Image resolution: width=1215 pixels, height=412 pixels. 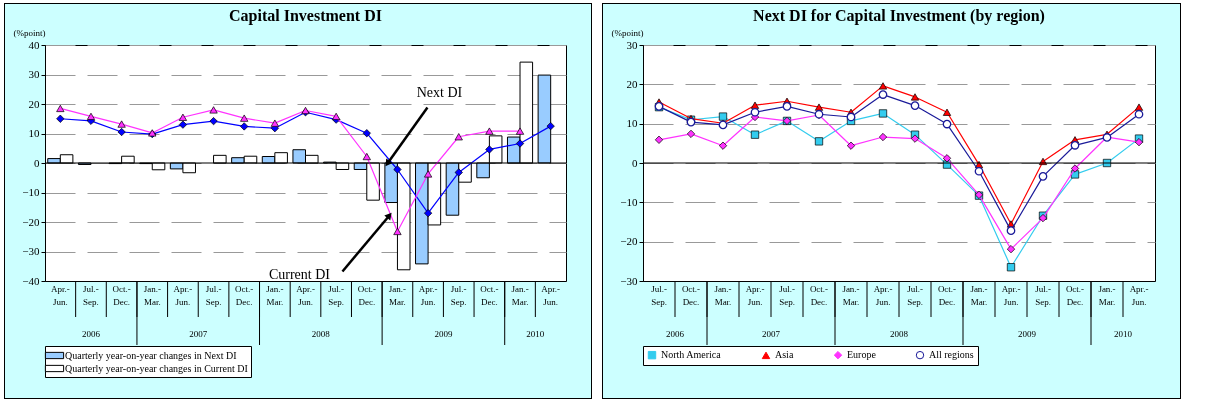 What do you see at coordinates (691, 355) in the screenshot?
I see `legend-label: North America` at bounding box center [691, 355].